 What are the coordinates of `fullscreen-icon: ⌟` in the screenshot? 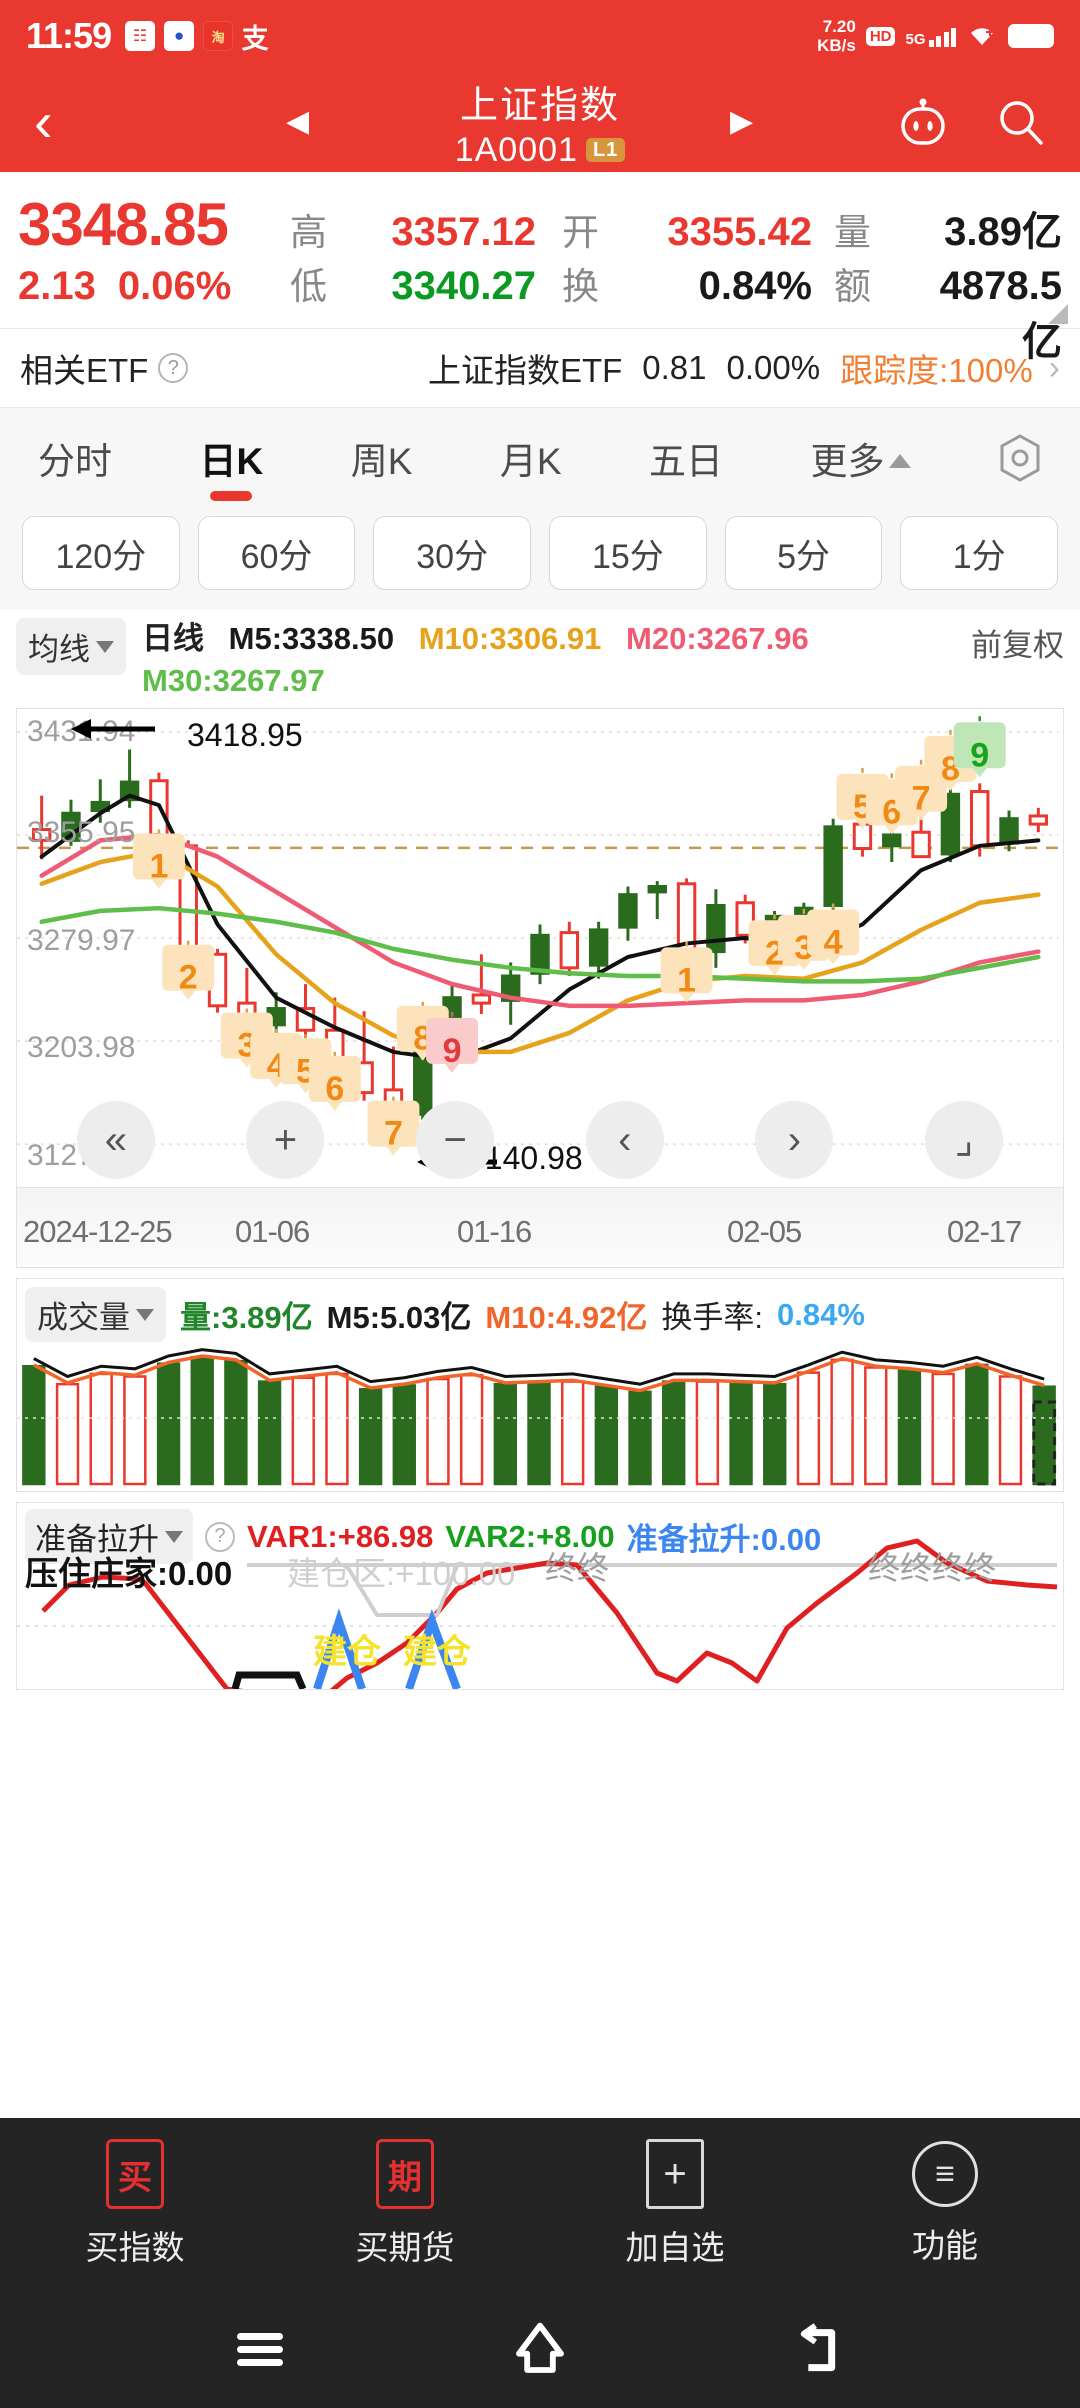 It's located at (964, 1140).